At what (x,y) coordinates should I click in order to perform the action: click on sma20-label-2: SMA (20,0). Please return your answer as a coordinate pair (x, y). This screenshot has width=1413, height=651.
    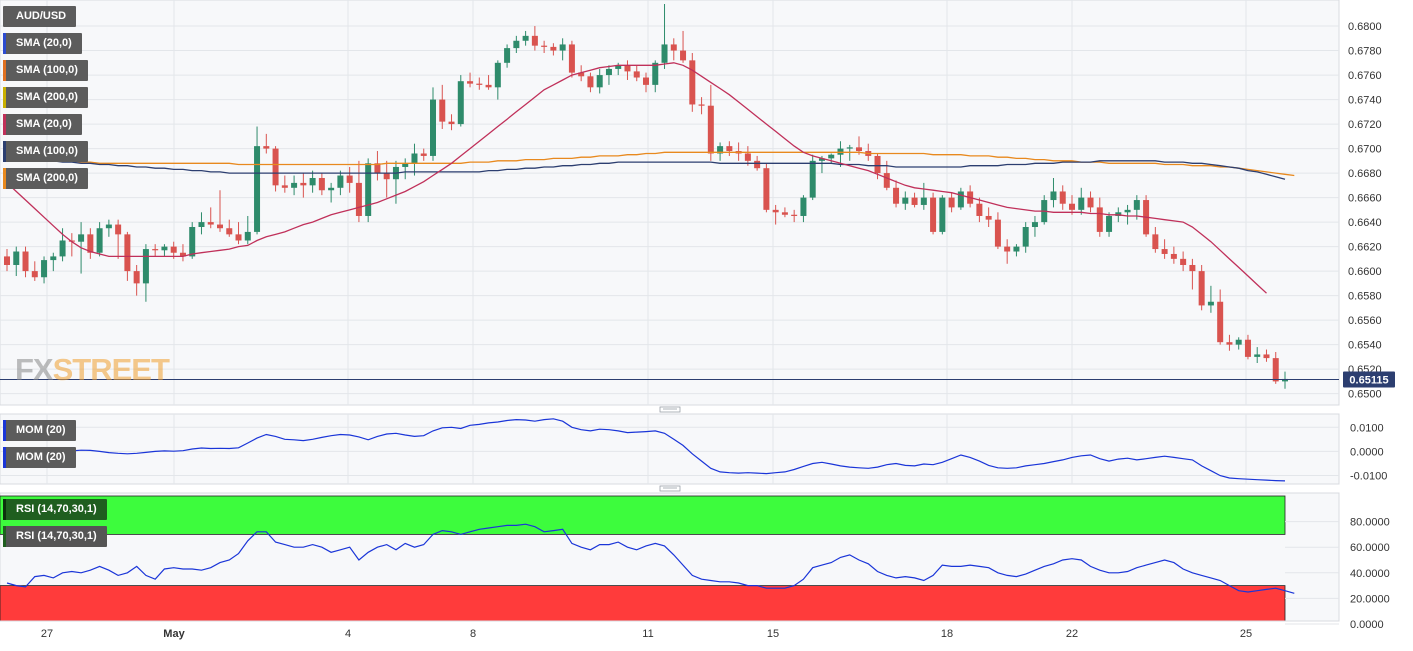
    Looking at the image, I should click on (42, 124).